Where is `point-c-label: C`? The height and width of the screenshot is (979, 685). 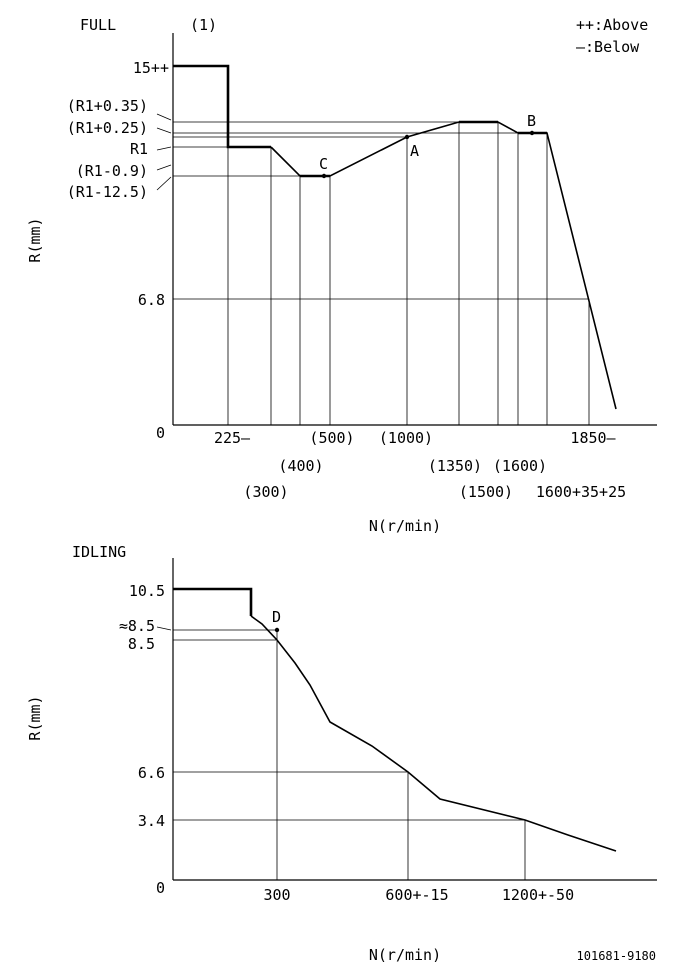
point-c-label: C is located at coordinates (323, 164).